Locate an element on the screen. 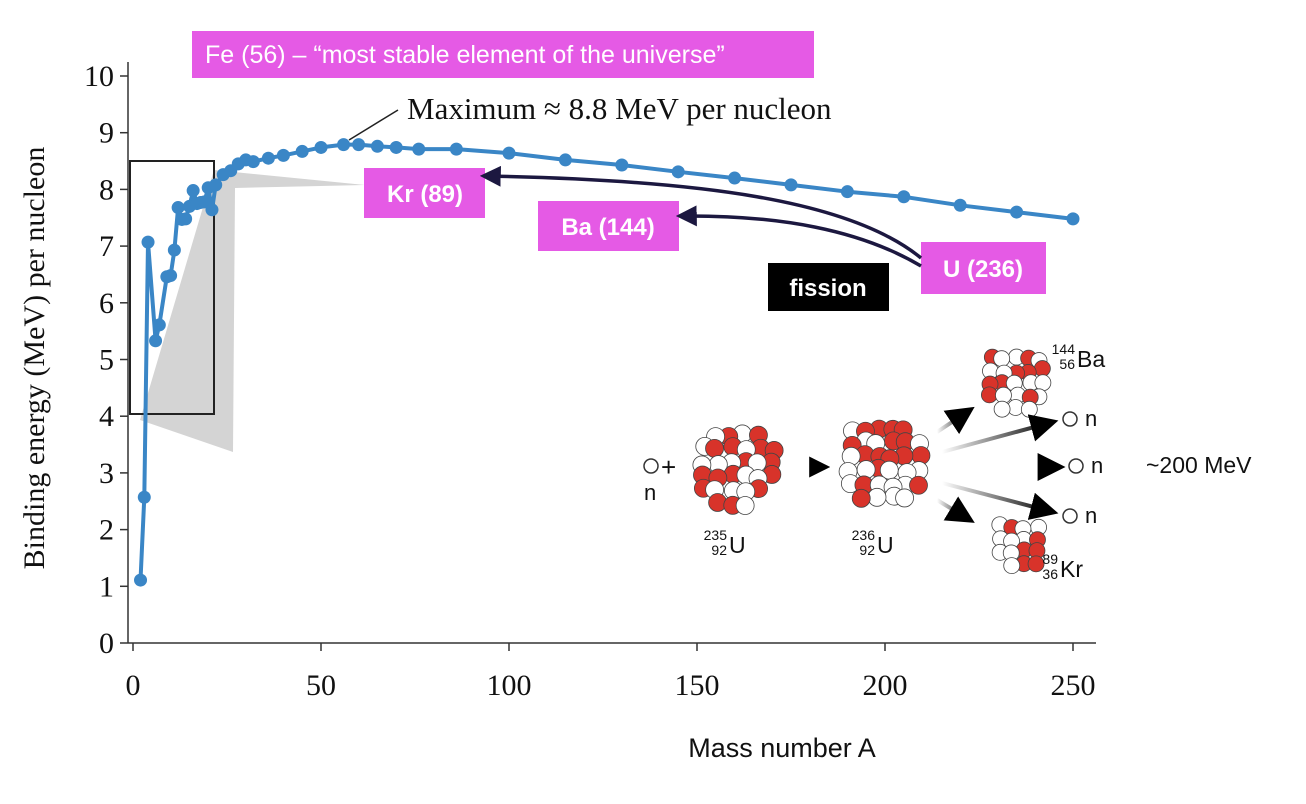 This screenshot has width=1306, height=804. emitted-neutron-2-label: n is located at coordinates (1097, 465).